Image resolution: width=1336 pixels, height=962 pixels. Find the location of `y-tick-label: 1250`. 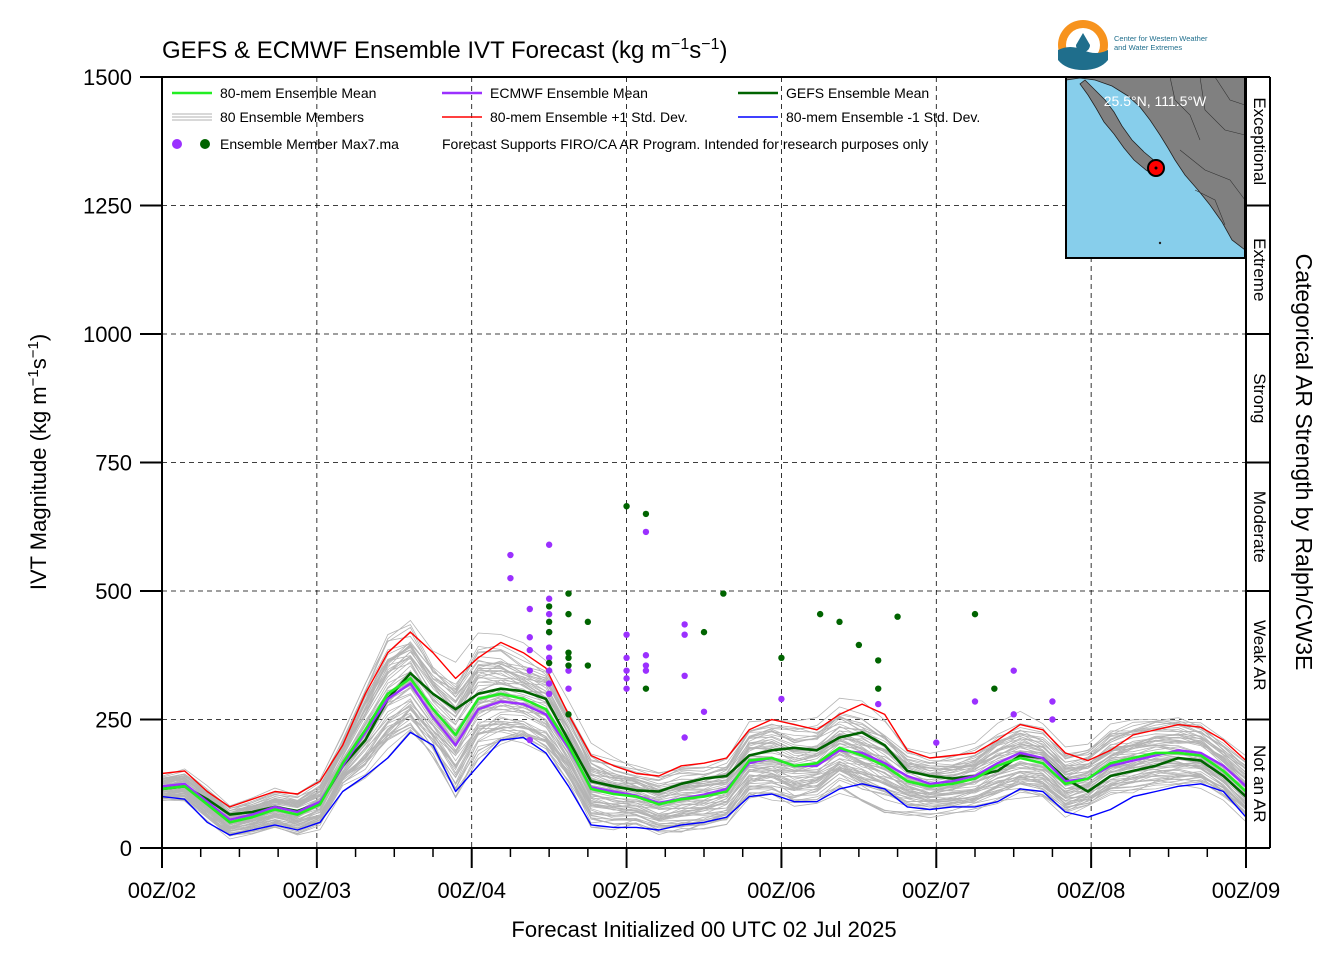

y-tick-label: 1250 is located at coordinates (107, 206).